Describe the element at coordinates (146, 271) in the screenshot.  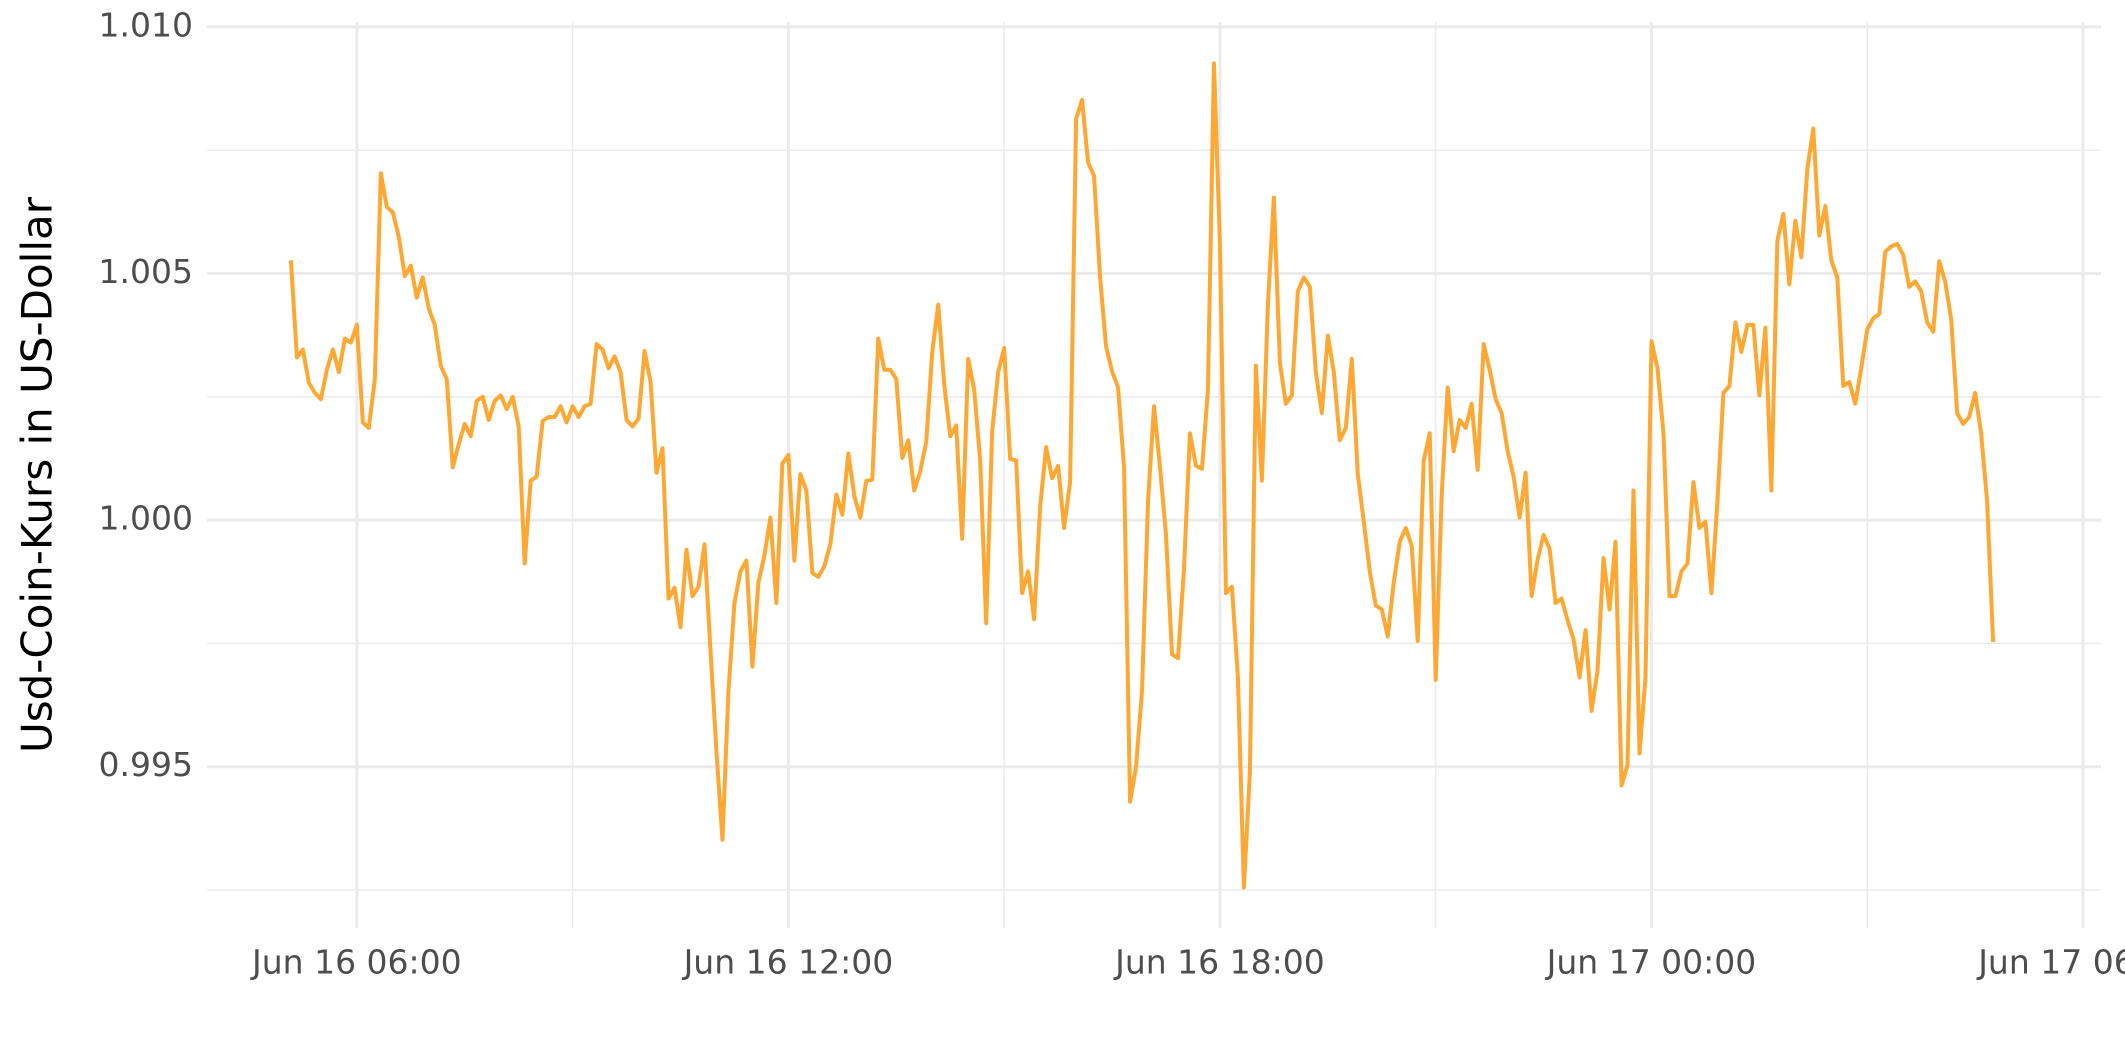
I see `y-tick-label: 1.005` at that location.